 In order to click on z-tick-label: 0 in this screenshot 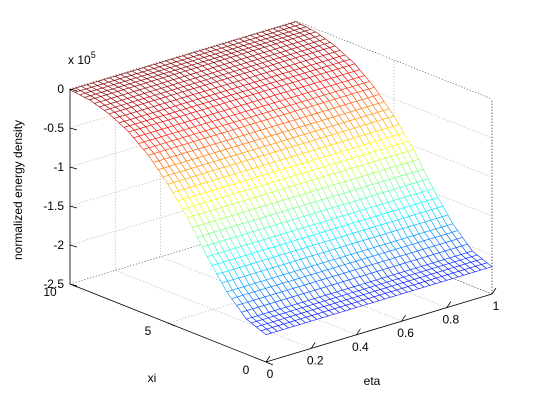, I will do `click(60, 89)`.